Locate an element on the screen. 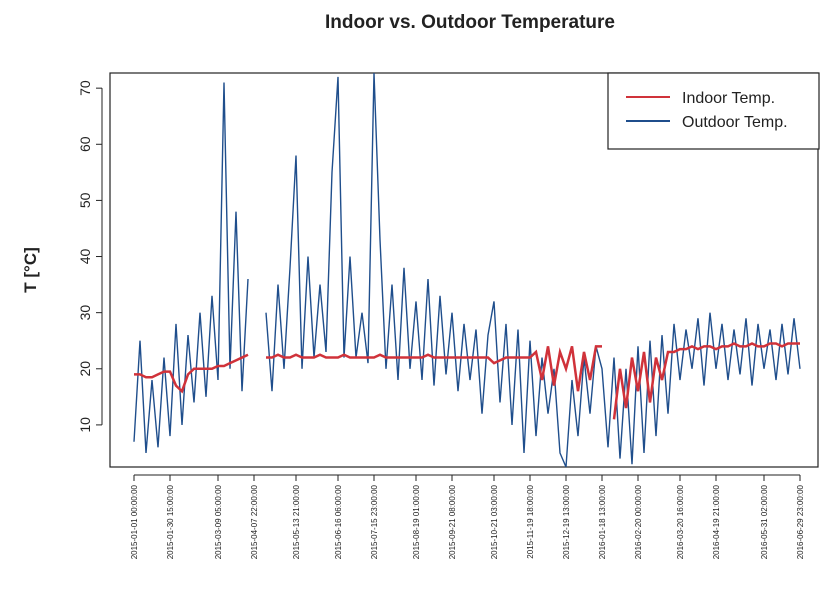 The width and height of the screenshot is (820, 599). x-tick-label: 2016-05-31 02:00:00 is located at coordinates (764, 521).